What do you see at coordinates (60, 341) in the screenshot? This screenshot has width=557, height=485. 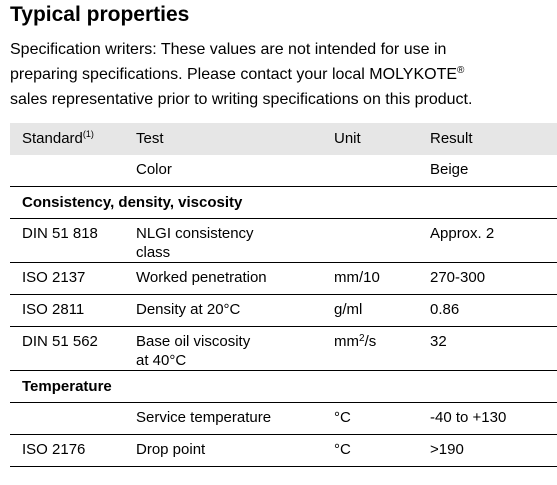 I see `cell-standard: DIN 51 562` at bounding box center [60, 341].